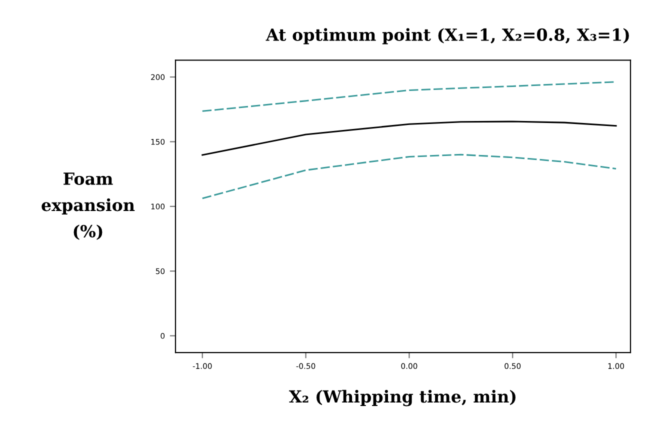 This screenshot has width=650, height=430. I want to click on chart-title: At optimum point (X₁=1, X₂=0.8, X₃=1), so click(447, 36).